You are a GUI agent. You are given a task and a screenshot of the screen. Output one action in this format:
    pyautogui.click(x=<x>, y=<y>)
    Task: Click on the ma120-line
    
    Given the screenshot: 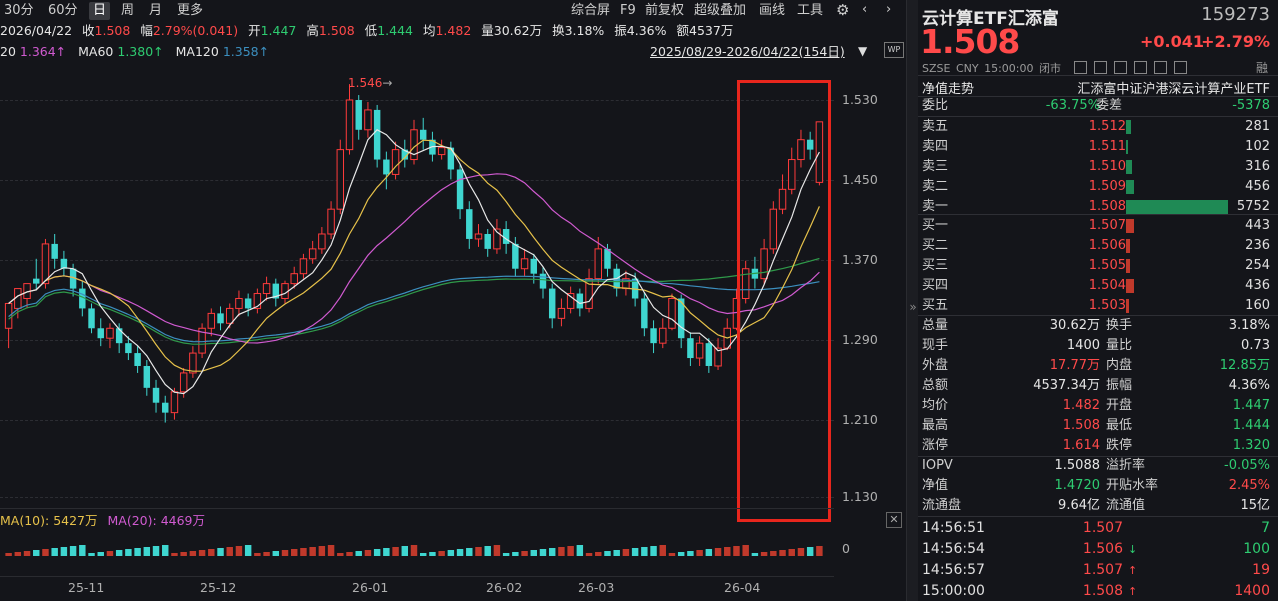 What is the action you would take?
    pyautogui.click(x=414, y=309)
    